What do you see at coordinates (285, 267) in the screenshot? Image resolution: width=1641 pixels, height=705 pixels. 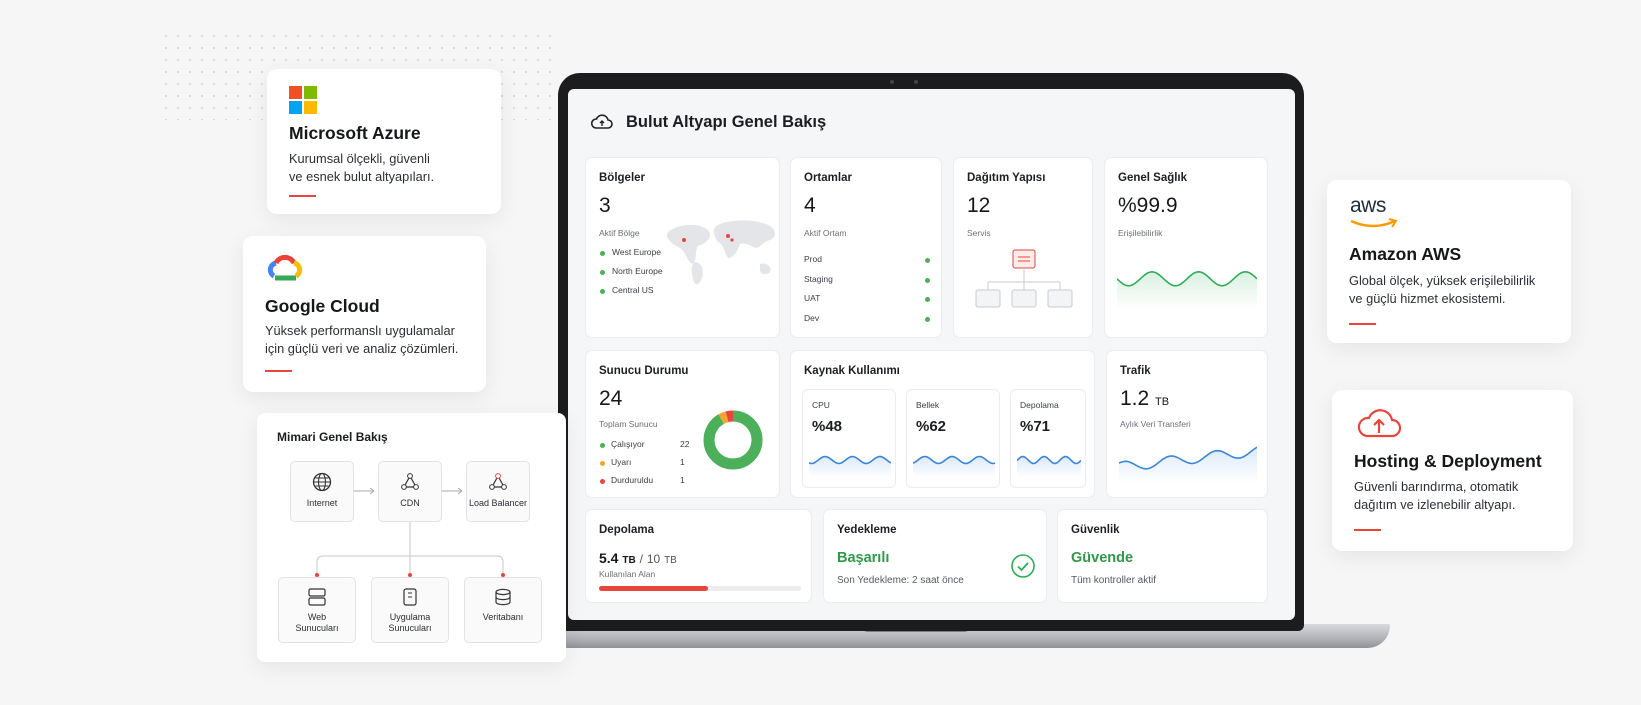 I see `google-logo` at bounding box center [285, 267].